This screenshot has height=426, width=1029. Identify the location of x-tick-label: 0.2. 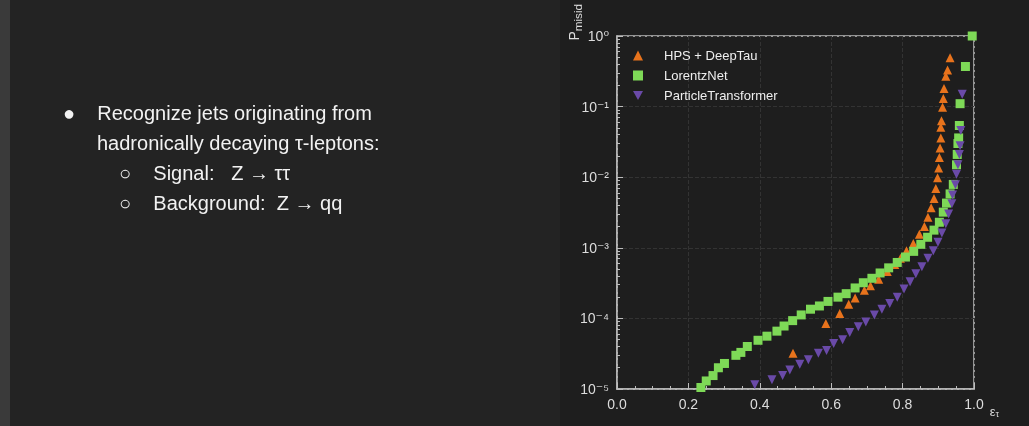
(688, 404).